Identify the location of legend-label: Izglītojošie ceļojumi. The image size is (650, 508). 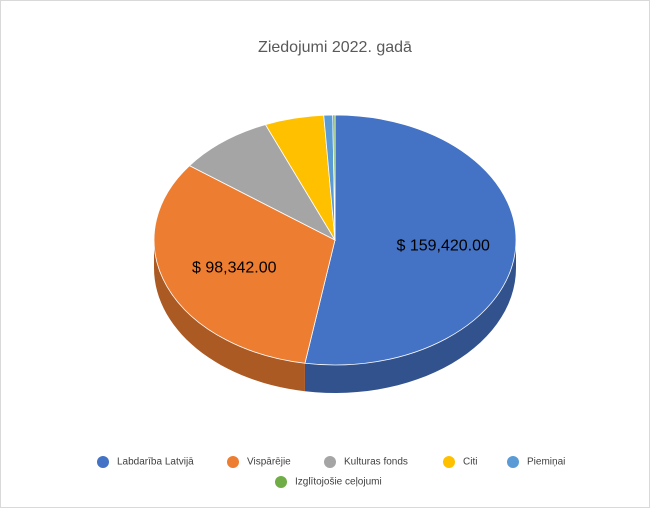
(338, 482).